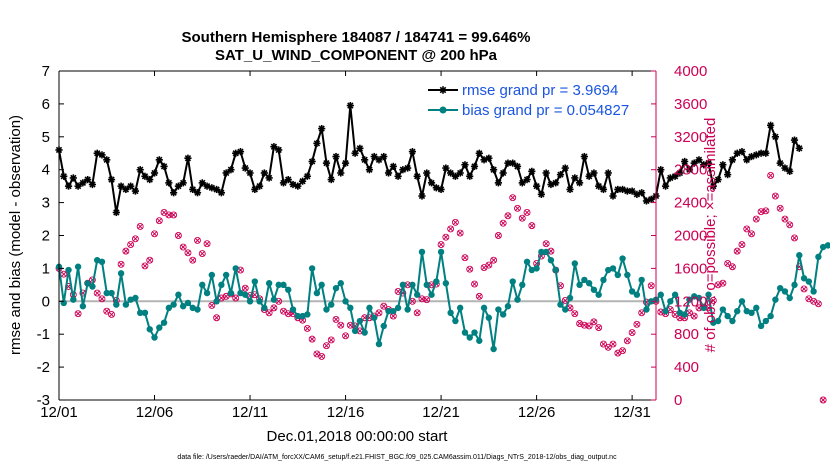 This screenshot has height=470, width=830. What do you see at coordinates (690, 203) in the screenshot?
I see `y-tick-label-right: 2400` at bounding box center [690, 203].